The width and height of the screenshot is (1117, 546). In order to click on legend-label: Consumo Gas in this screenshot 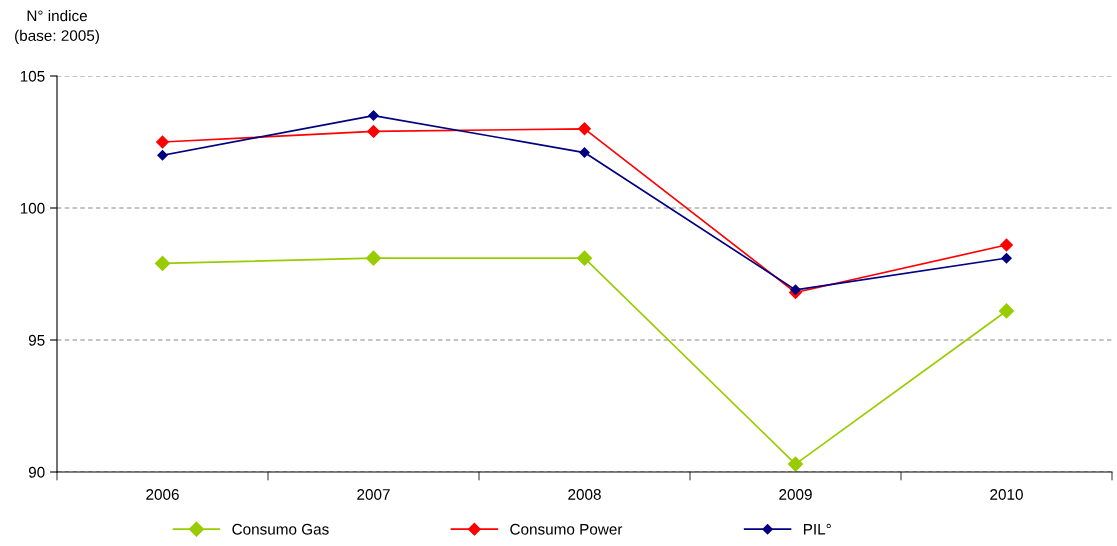, I will do `click(280, 529)`.